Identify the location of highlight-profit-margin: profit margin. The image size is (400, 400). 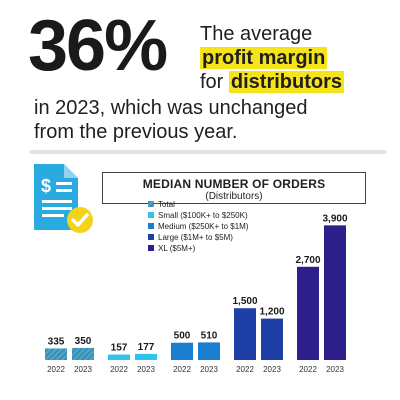
(264, 58).